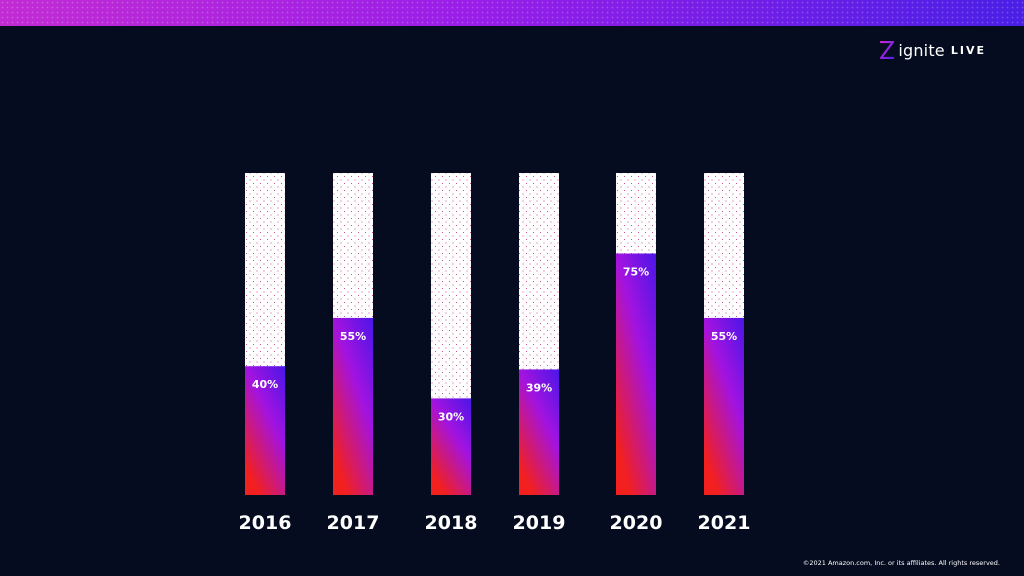 Image resolution: width=1024 pixels, height=576 pixels. I want to click on x-tick-label-2017: 2017, so click(353, 523).